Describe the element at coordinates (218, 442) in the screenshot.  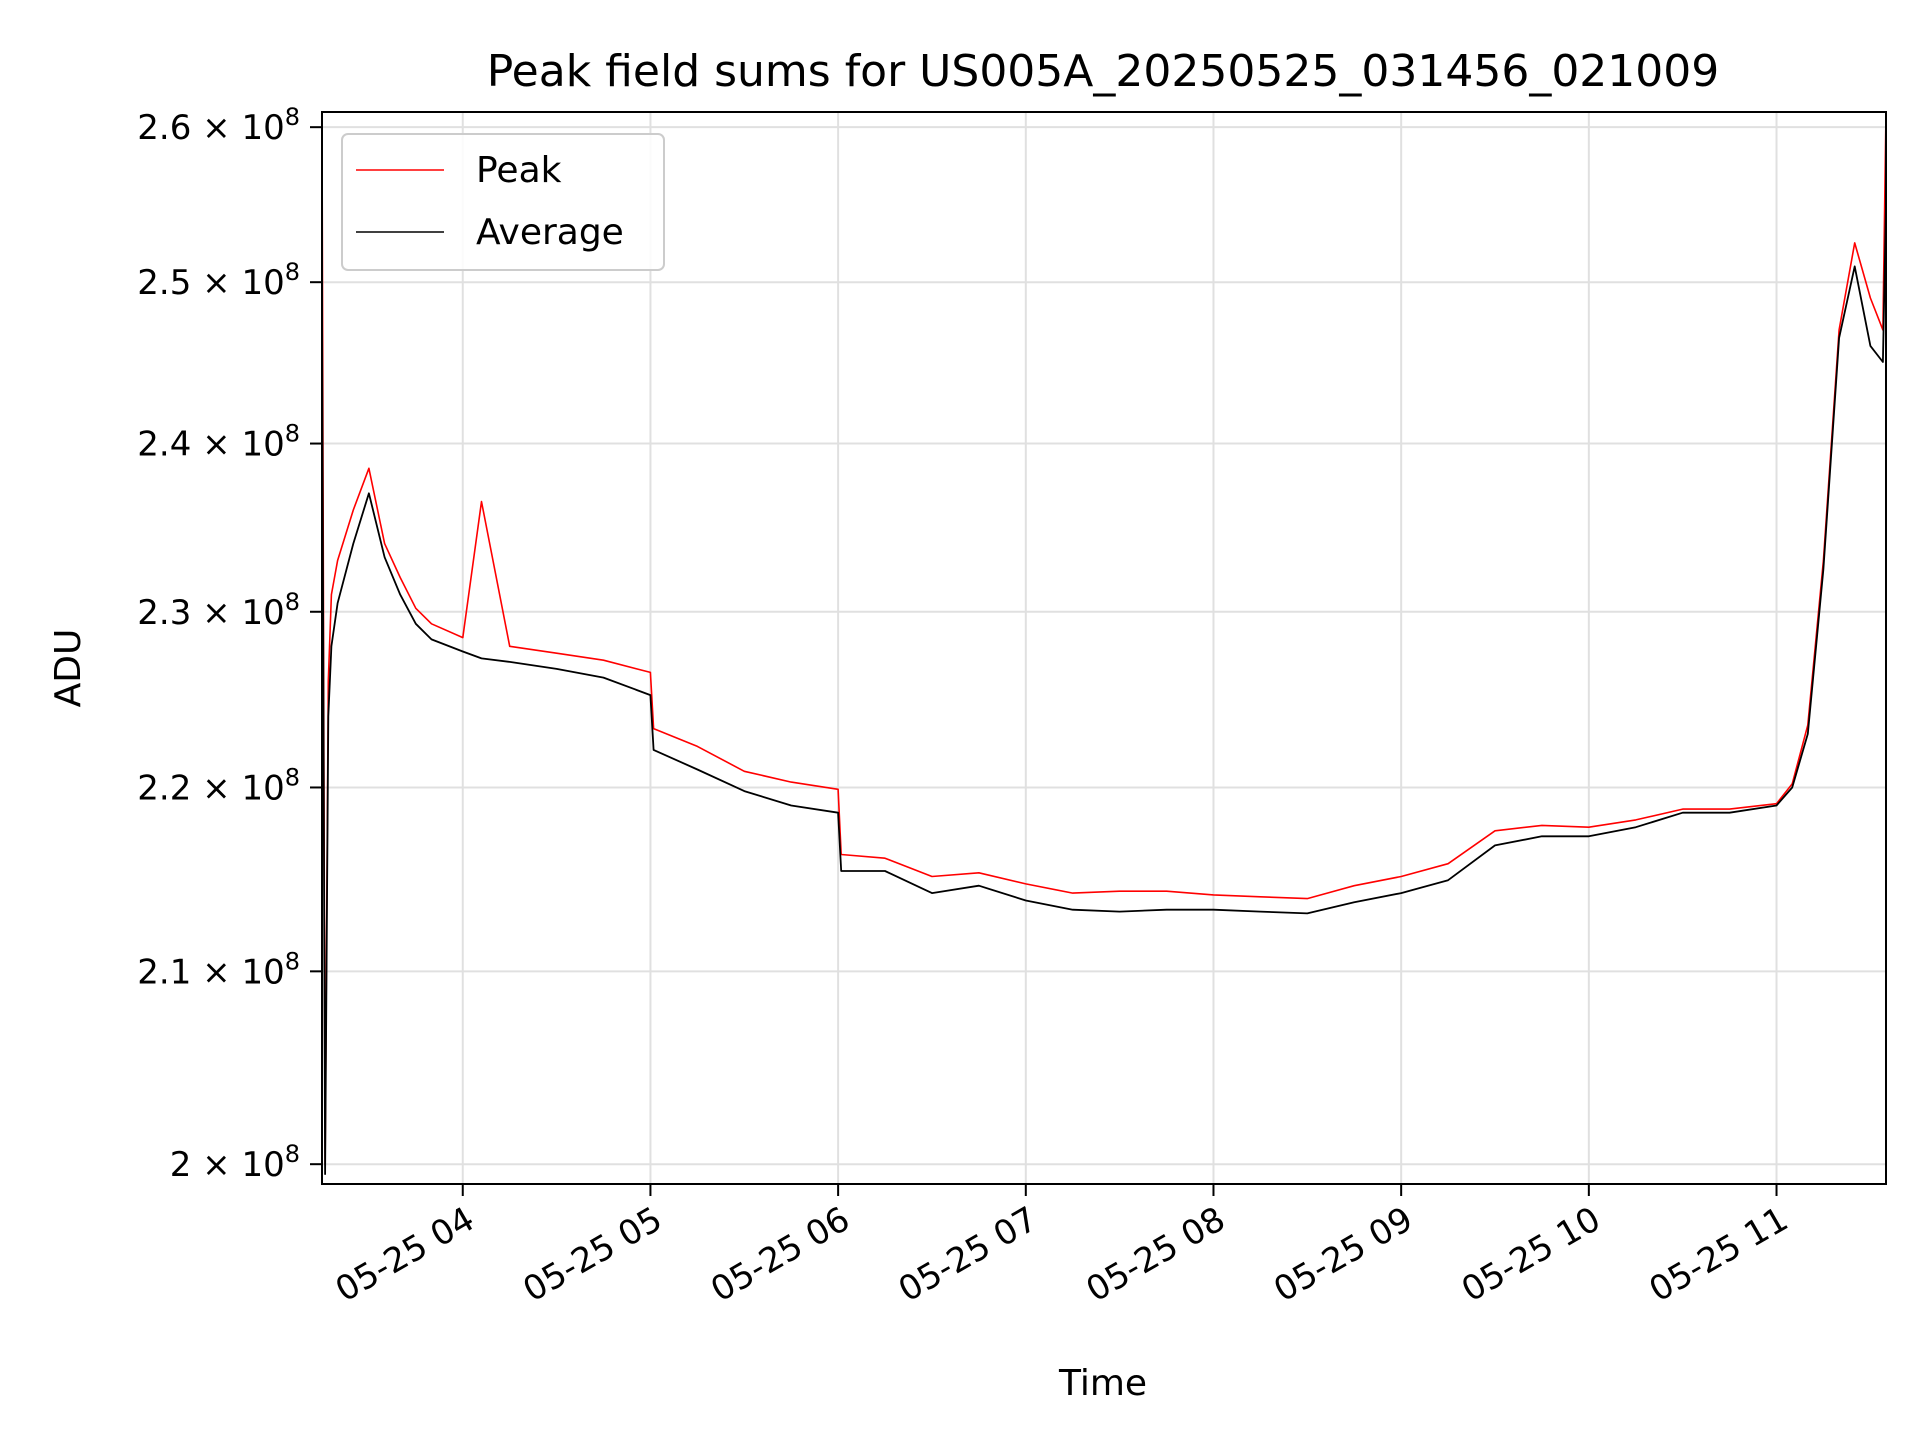
I see `y-tick-label: 2.4 × 108` at that location.